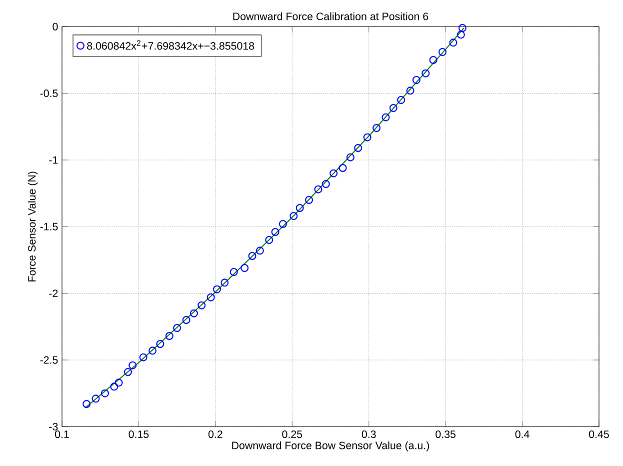 The height and width of the screenshot is (466, 623). Describe the element at coordinates (292, 434) in the screenshot. I see `x-tick-label: 0.25` at that location.